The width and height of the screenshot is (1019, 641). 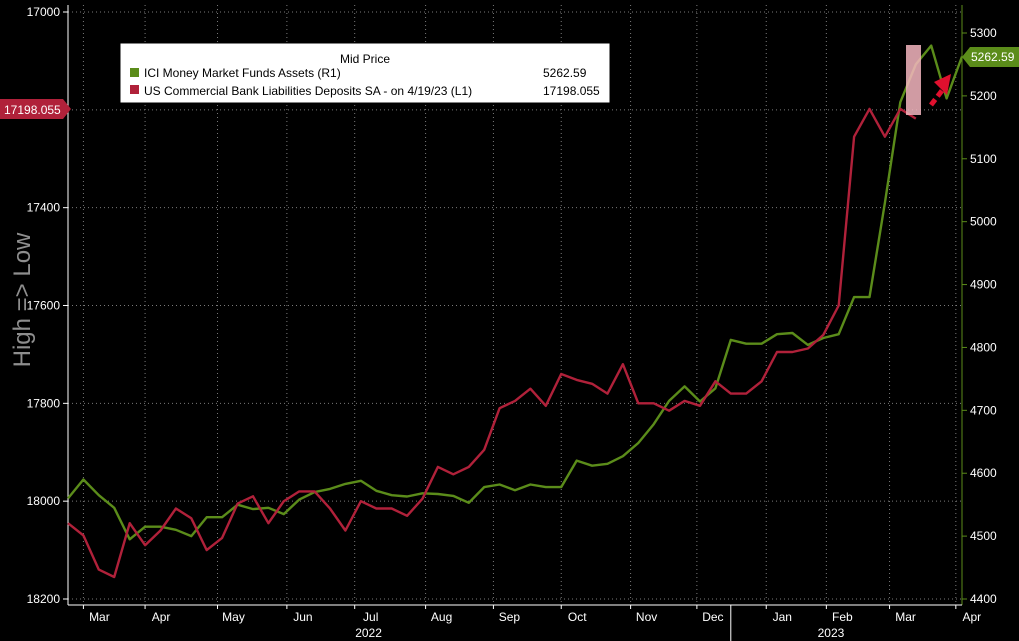 What do you see at coordinates (983, 599) in the screenshot?
I see `right-tick-label: 4400` at bounding box center [983, 599].